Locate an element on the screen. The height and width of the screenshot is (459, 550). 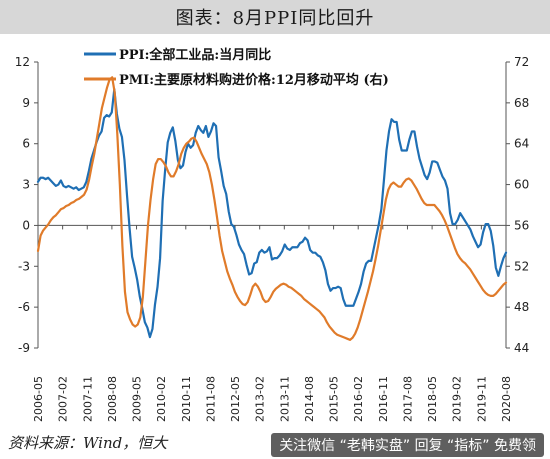
x-tick-label: 2019-02 is located at coordinates (457, 399).